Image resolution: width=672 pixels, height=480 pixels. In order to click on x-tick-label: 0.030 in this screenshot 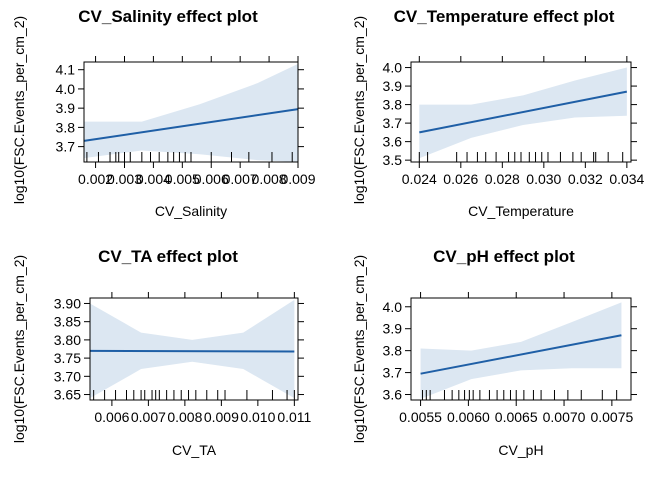, I will do `click(543, 179)`.